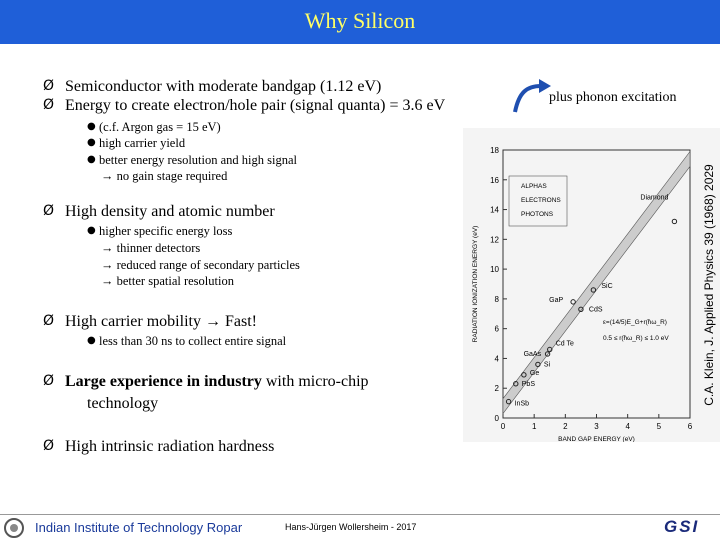  I want to click on y-tick-label: 0, so click(497, 418).